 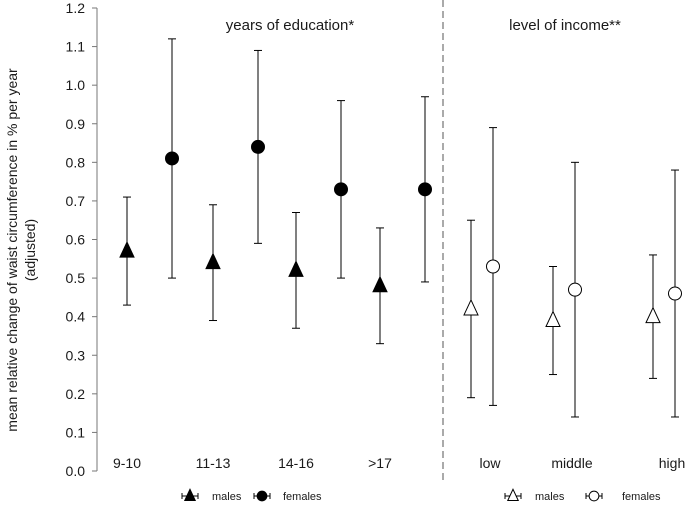 What do you see at coordinates (421, 495) in the screenshot?
I see `legends: males females males females` at bounding box center [421, 495].